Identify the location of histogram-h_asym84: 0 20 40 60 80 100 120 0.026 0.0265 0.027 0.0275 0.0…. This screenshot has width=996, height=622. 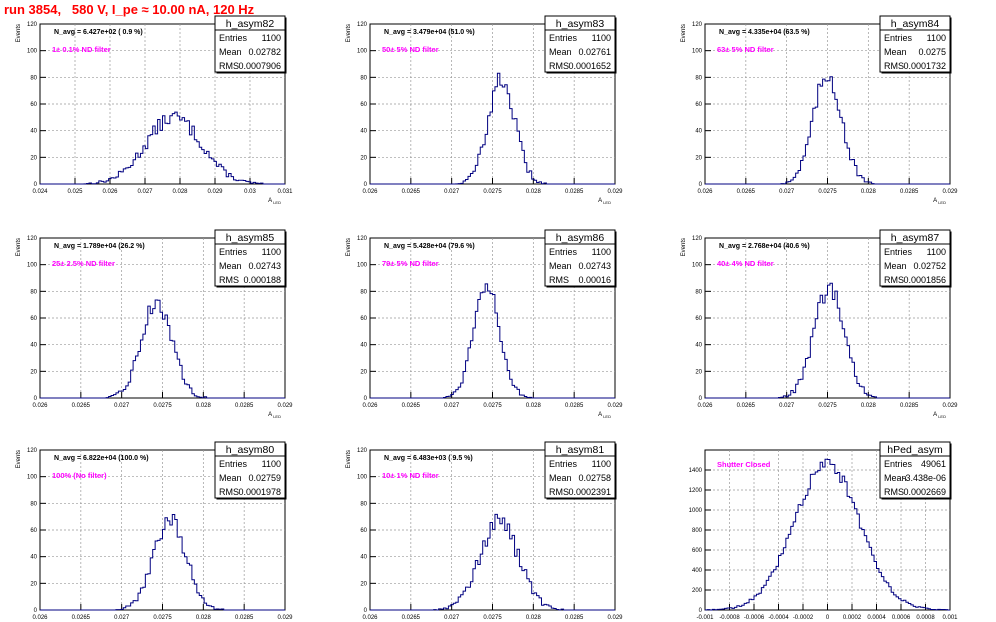
(819, 110).